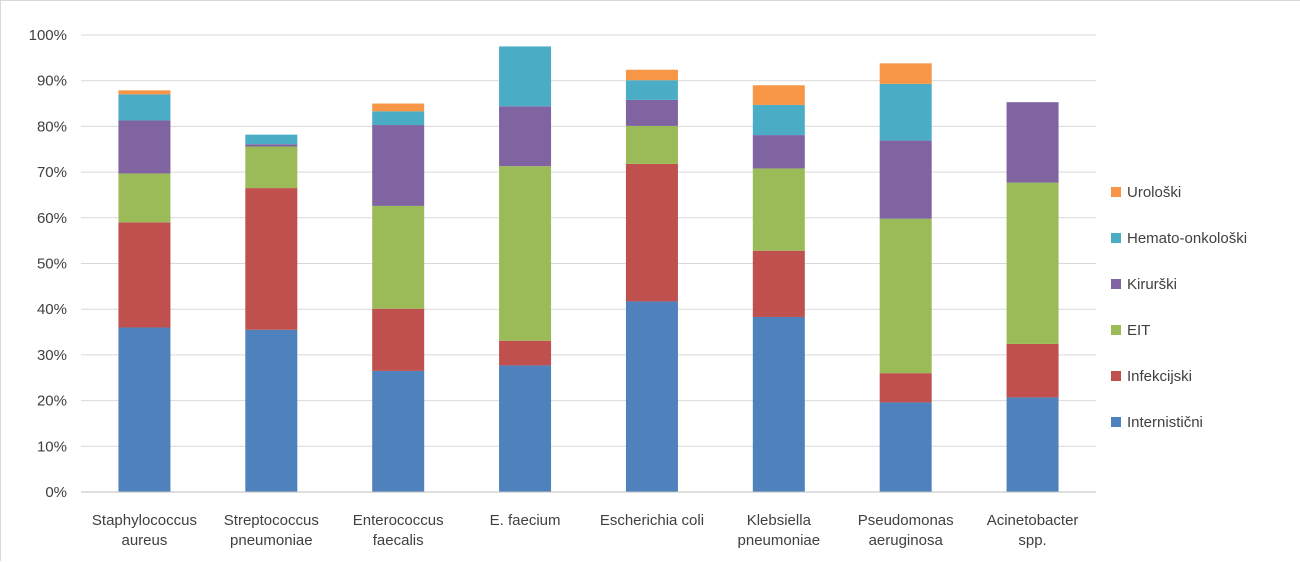 The image size is (1300, 562). Describe the element at coordinates (525, 520) in the screenshot. I see `x-tick-label: E. faecium` at that location.